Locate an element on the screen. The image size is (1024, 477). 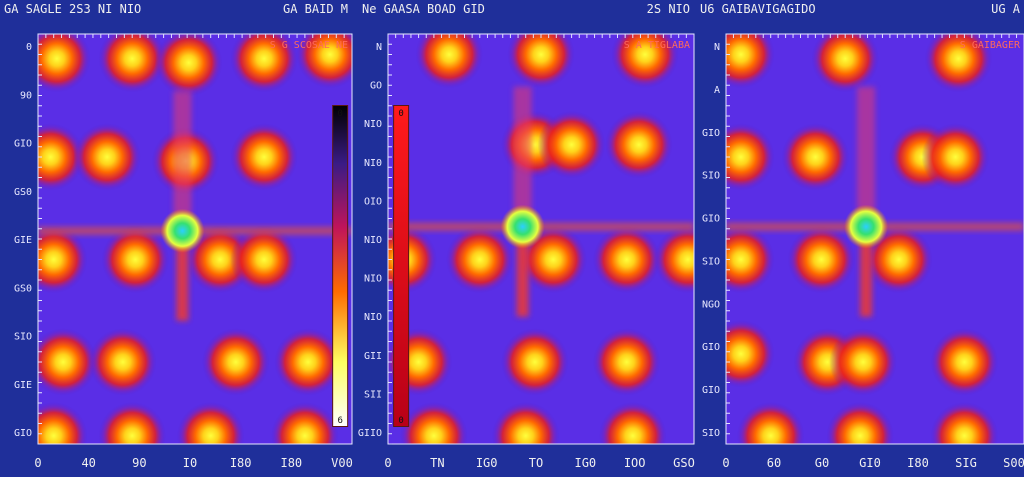
x-tick-label: 40 is located at coordinates (88, 463).